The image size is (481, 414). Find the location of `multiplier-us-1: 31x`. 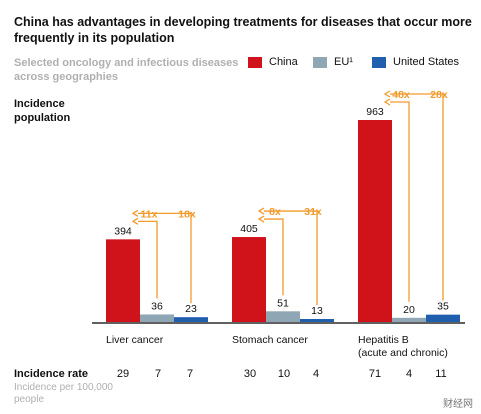

multiplier-us-1: 31x is located at coordinates (313, 212).